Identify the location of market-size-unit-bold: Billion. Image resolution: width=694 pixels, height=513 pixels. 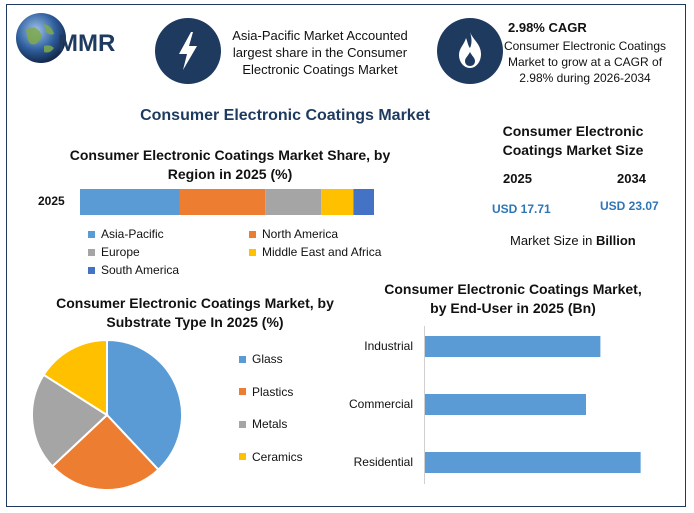
(615, 240).